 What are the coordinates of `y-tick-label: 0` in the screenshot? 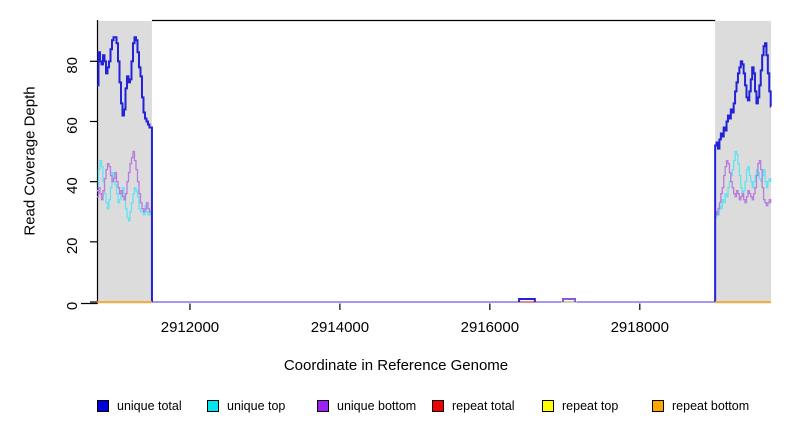 It's located at (72, 306).